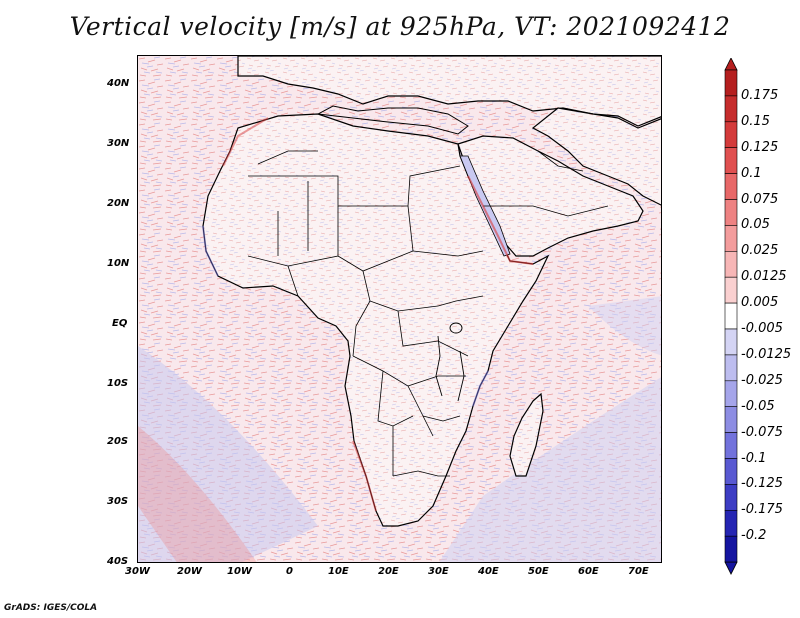 This screenshot has width=800, height=618. What do you see at coordinates (118, 441) in the screenshot?
I see `lat-label: 20S` at bounding box center [118, 441].